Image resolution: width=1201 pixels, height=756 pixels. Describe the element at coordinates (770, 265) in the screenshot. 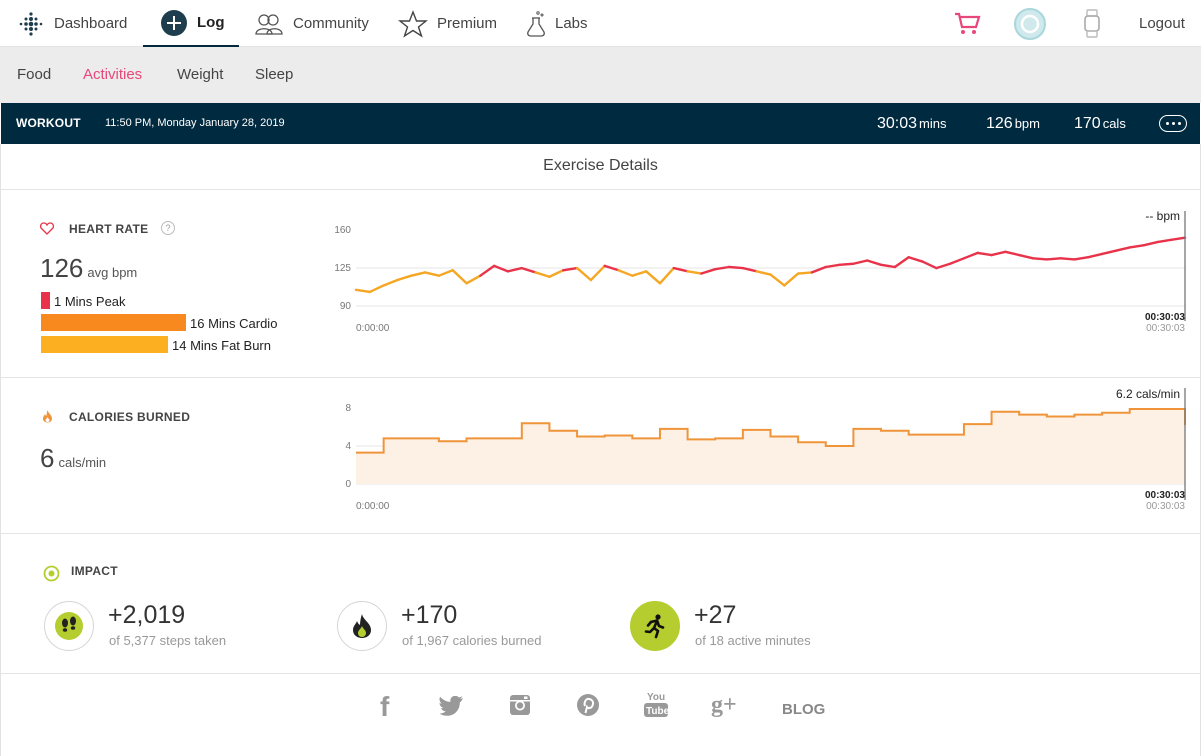

I see `hr-series` at that location.